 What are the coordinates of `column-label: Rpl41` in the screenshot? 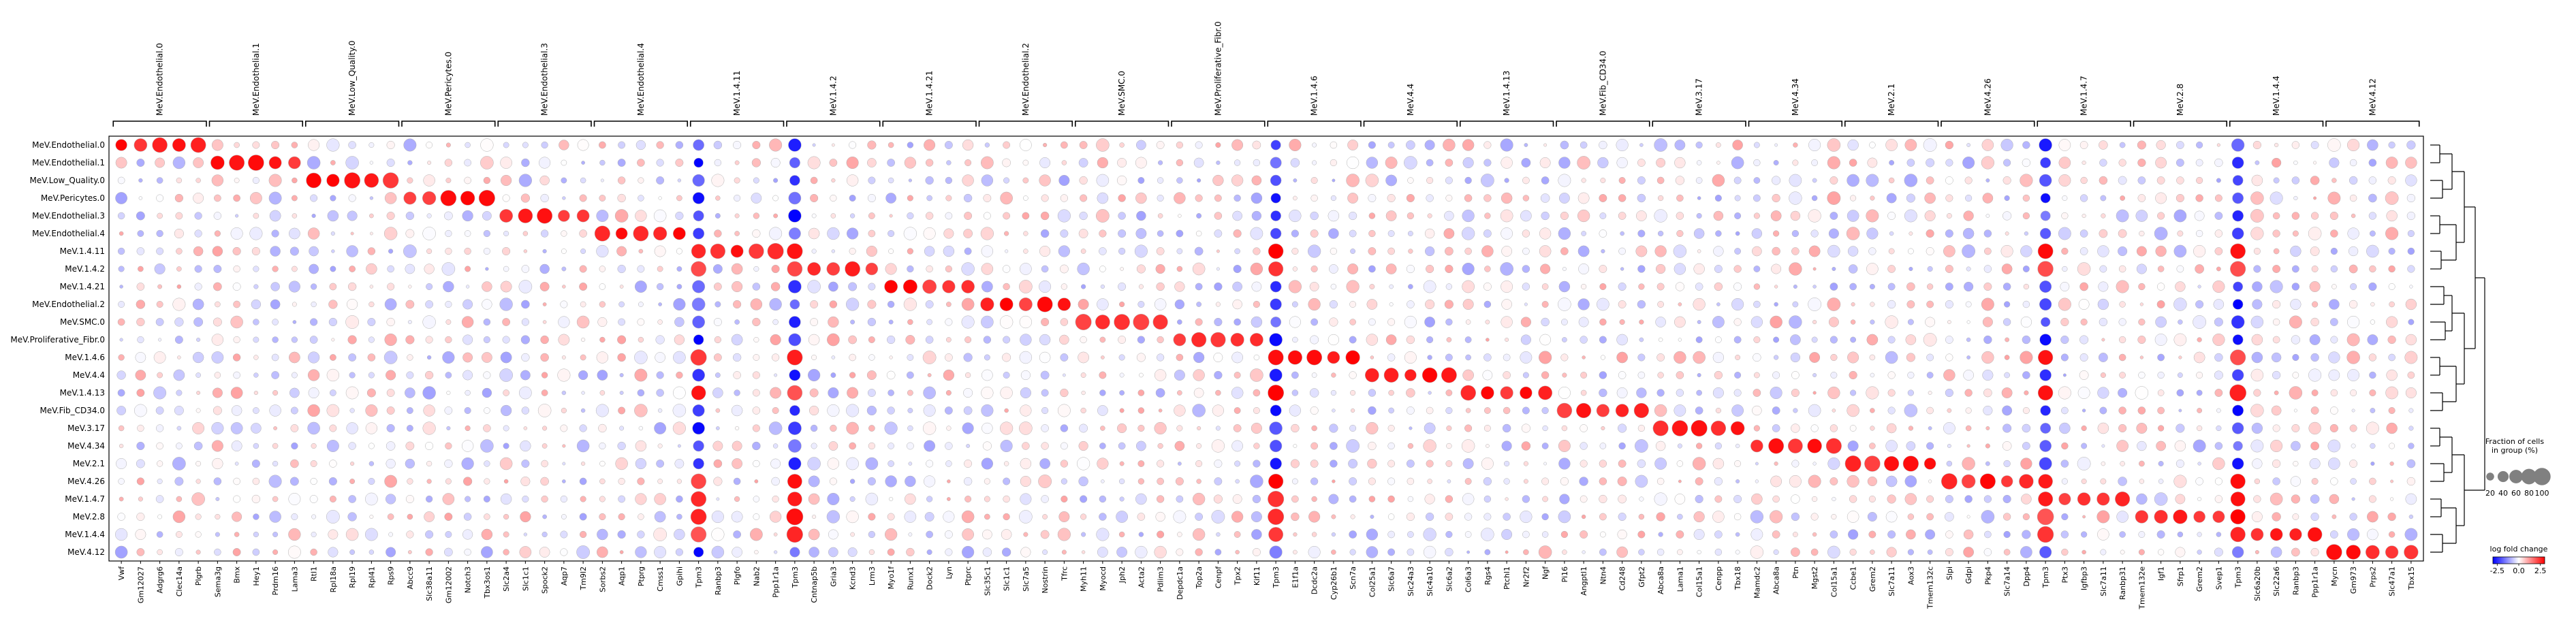 It's located at (371, 577).